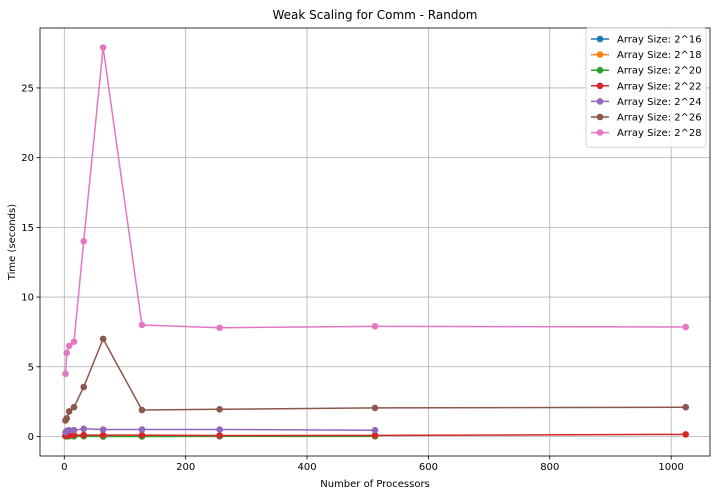  What do you see at coordinates (549, 467) in the screenshot?
I see `x-tick-label: 800` at bounding box center [549, 467].